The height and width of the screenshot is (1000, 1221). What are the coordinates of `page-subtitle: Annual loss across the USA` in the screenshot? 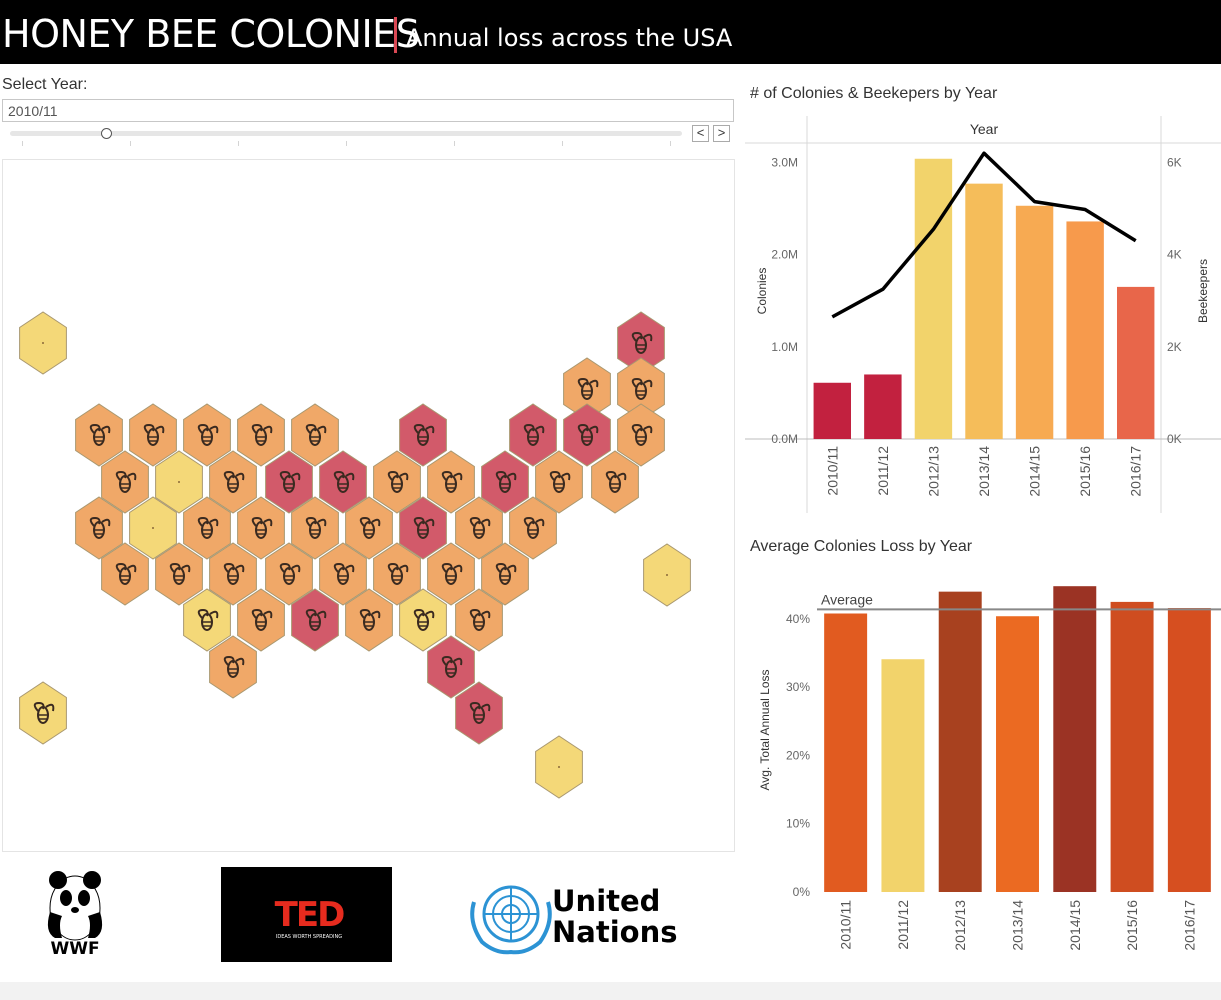 It's located at (569, 38).